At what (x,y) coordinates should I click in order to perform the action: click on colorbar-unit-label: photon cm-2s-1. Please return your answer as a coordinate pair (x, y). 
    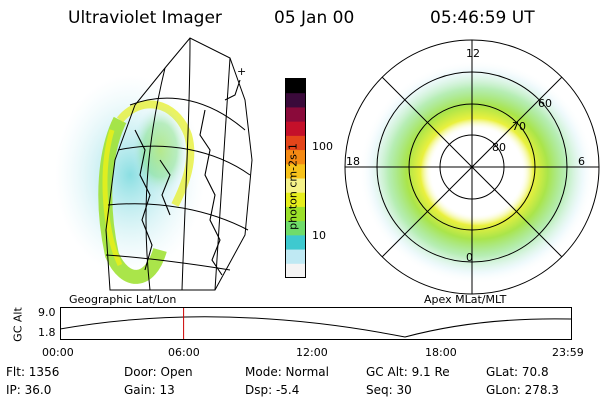
    Looking at the image, I should click on (293, 186).